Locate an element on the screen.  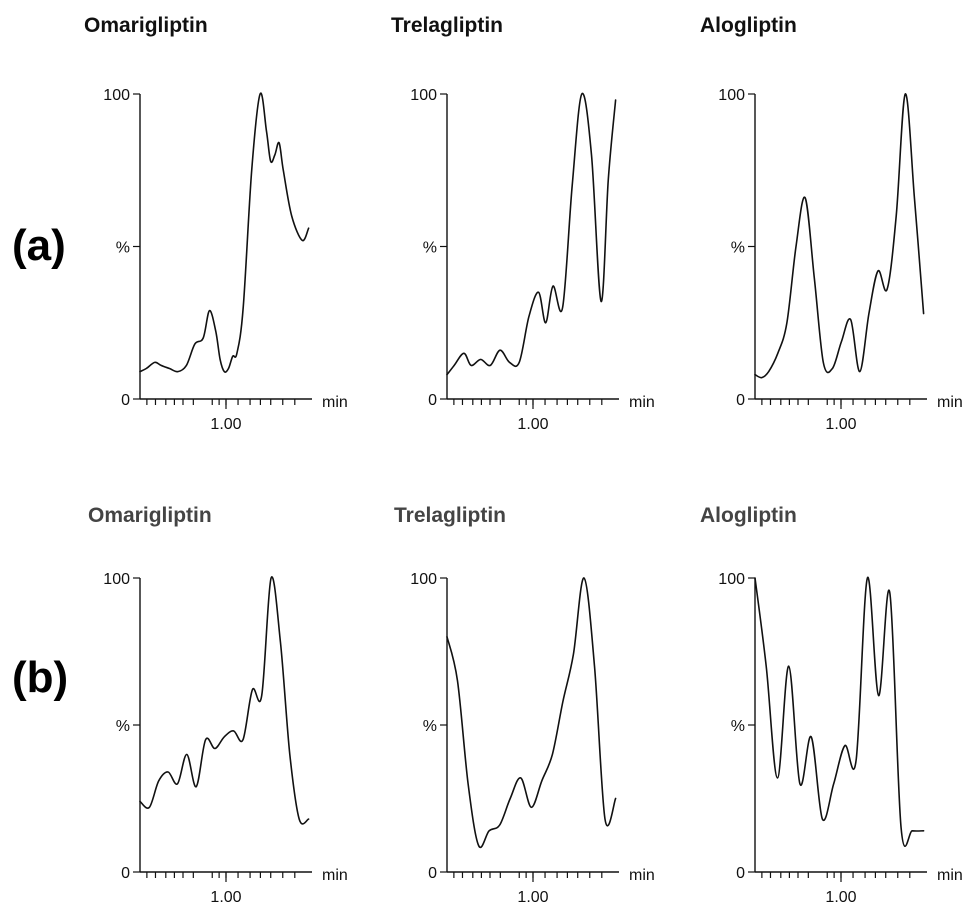
chart-panel-1: Omarigliptin 0% 100 1.00 min is located at coordinates (216, 223).